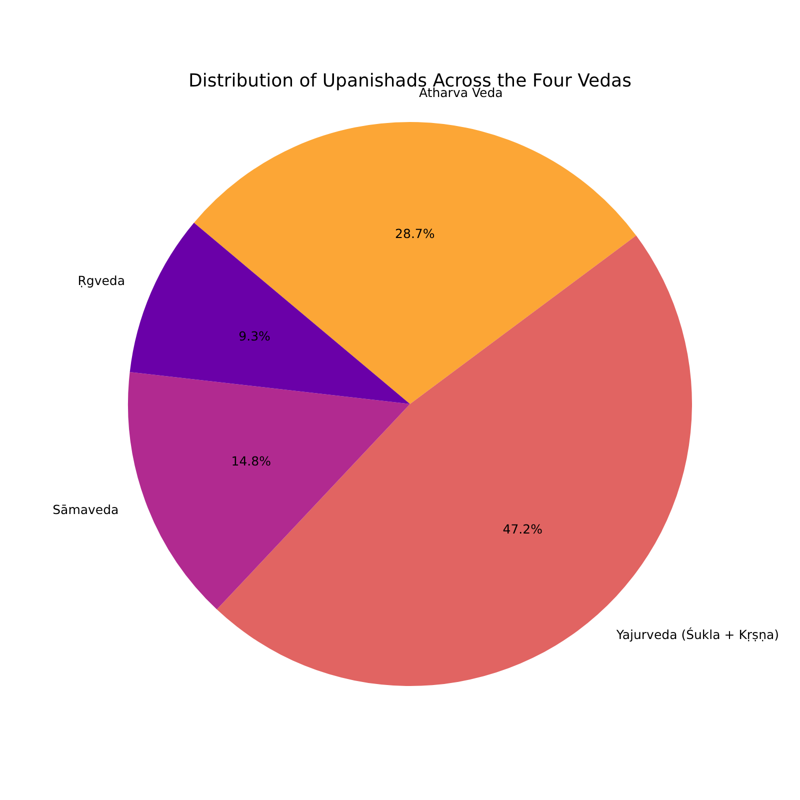 The image size is (800, 800). Describe the element at coordinates (85, 509) in the screenshot. I see `slice-label: Sāmaveda` at that location.